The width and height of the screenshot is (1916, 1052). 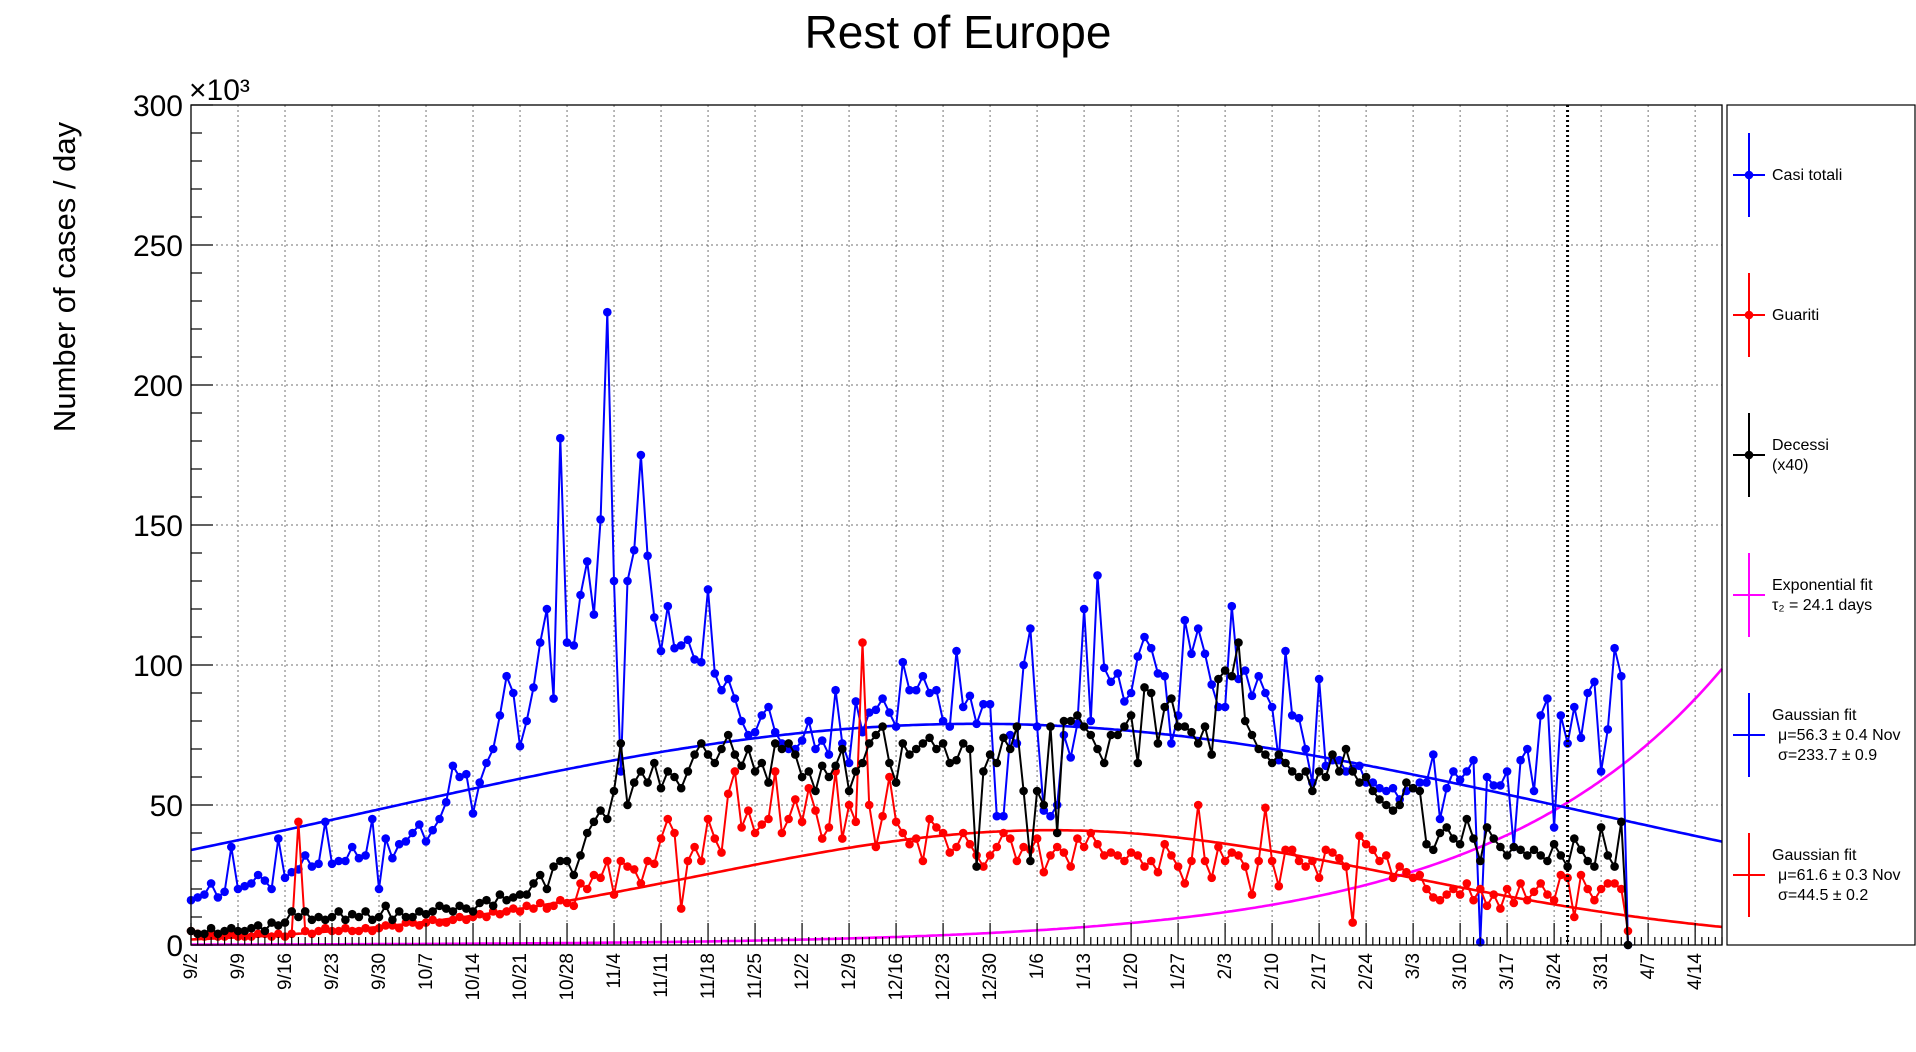 I want to click on x-tick-label: 11/18, so click(x=708, y=976).